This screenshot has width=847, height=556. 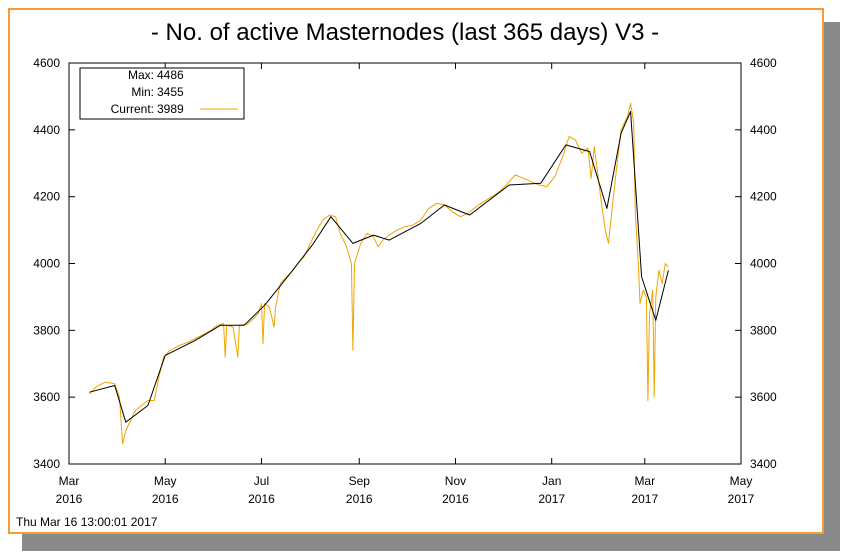 What do you see at coordinates (763, 330) in the screenshot?
I see `y-tick-label-right: 3800` at bounding box center [763, 330].